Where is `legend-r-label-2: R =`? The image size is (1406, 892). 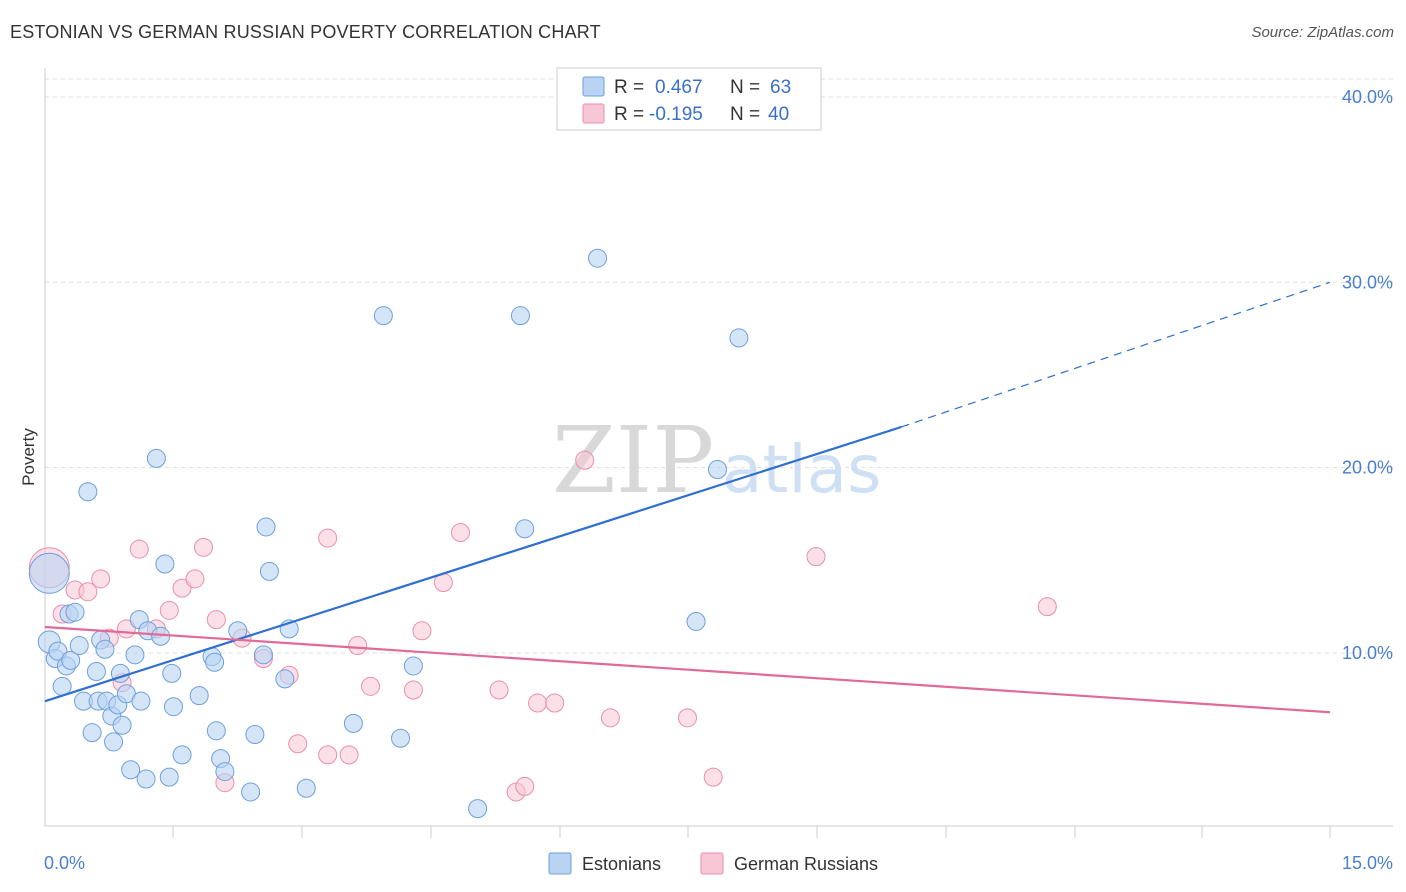 legend-r-label-2: R = is located at coordinates (629, 114).